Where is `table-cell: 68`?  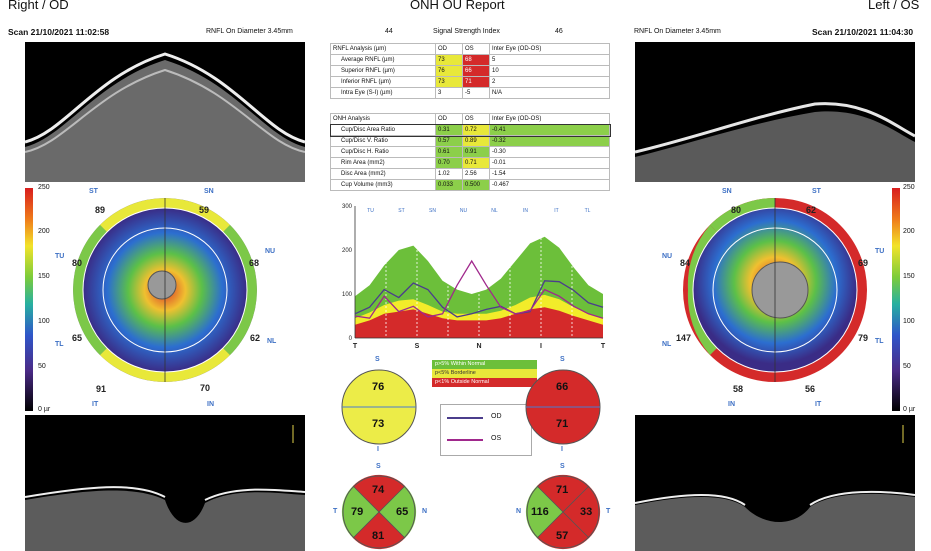 table-cell: 68 is located at coordinates (476, 60).